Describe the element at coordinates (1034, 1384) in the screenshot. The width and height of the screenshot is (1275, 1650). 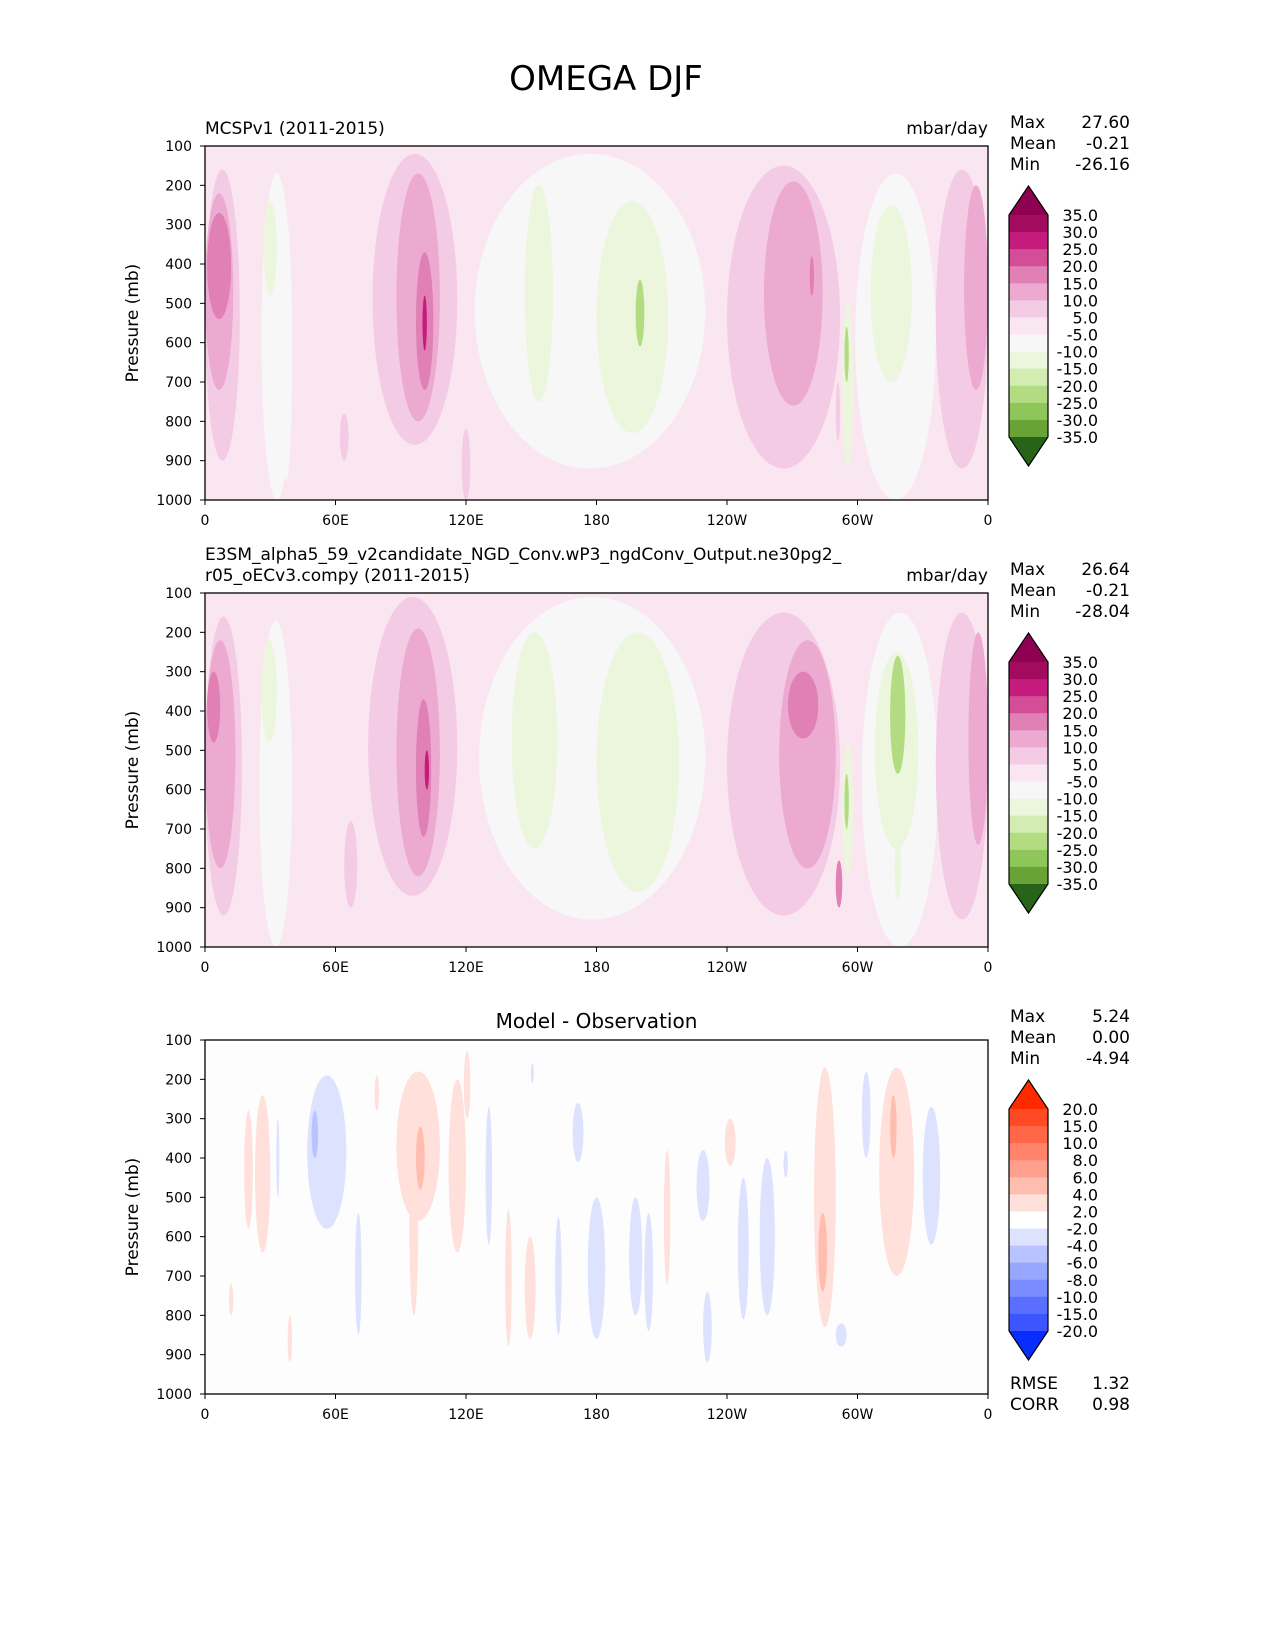
I see `stat-label: RMSE` at that location.